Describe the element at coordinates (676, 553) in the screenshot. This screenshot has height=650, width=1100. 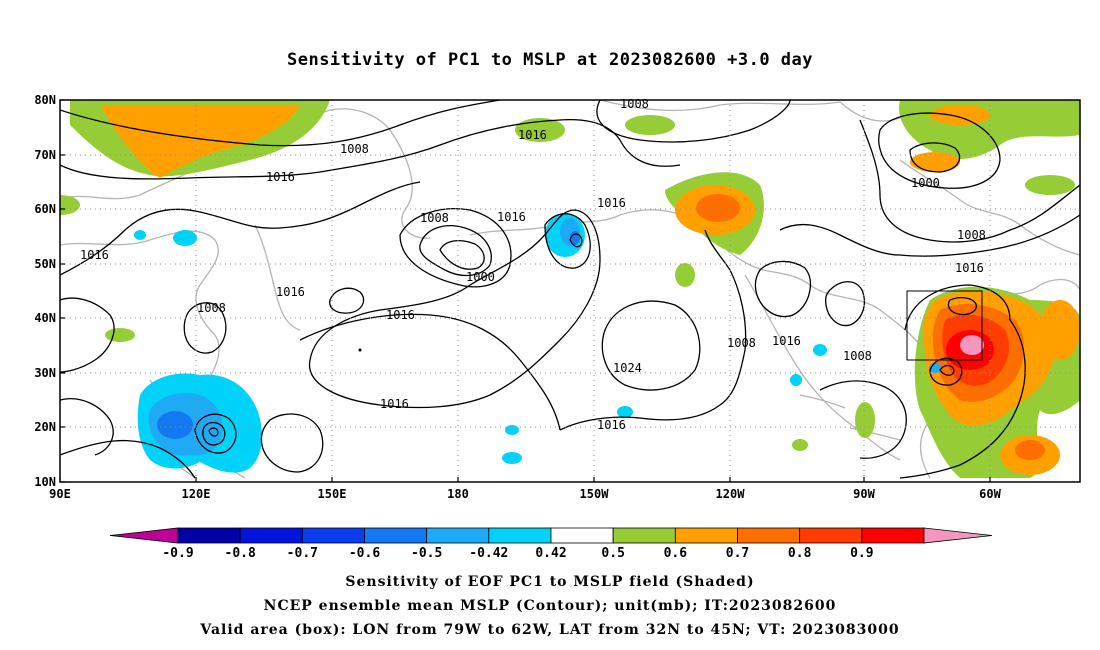
I see `colorbar-label: 0.6` at that location.